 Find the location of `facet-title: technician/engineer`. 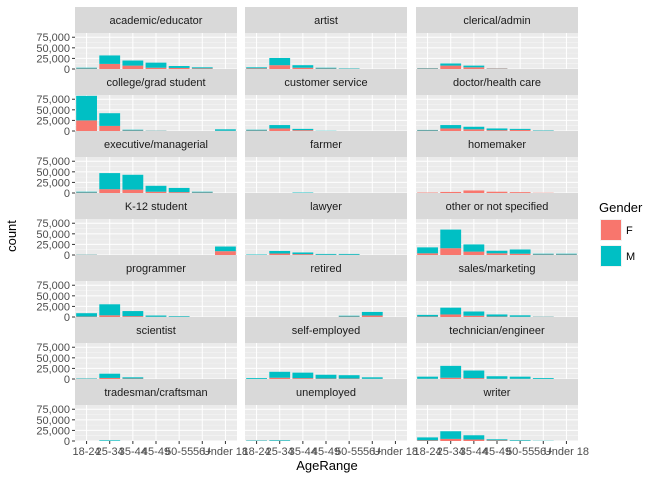

facet-title: technician/engineer is located at coordinates (497, 331).